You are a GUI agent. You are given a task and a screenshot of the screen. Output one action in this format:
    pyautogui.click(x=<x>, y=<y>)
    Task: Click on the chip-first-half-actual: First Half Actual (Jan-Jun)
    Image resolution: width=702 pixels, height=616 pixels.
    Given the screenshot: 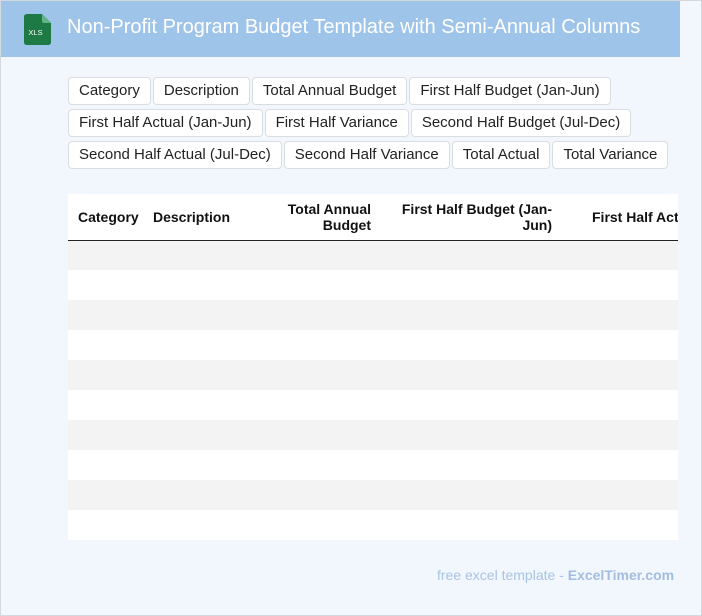 What is the action you would take?
    pyautogui.click(x=165, y=123)
    